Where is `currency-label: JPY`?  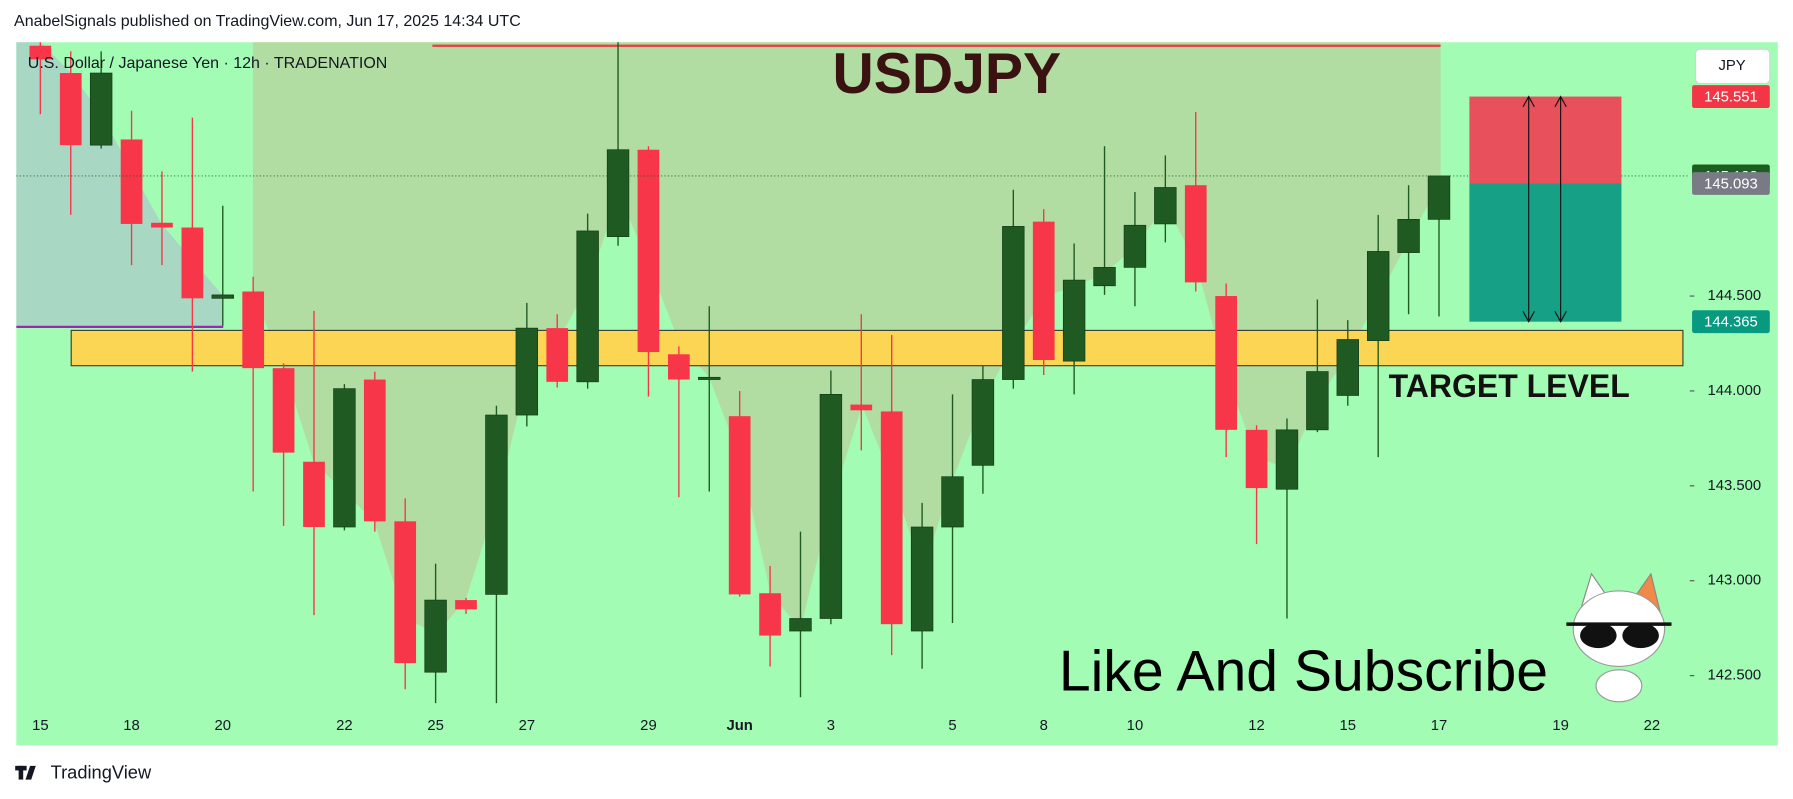 currency-label: JPY is located at coordinates (1731, 66).